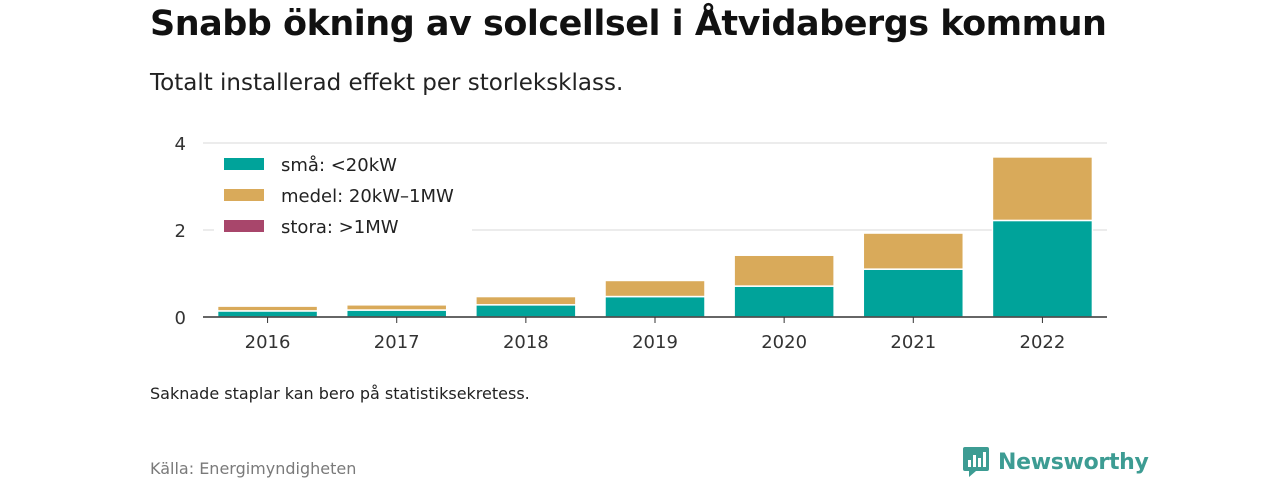  Describe the element at coordinates (253, 468) in the screenshot. I see `source-note: Källa: Energimyndigheten` at that location.